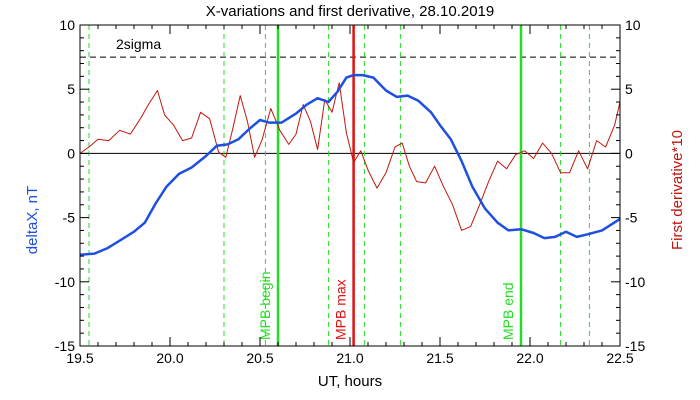 This screenshot has height=400, width=700. Describe the element at coordinates (635, 282) in the screenshot. I see `y-tick-label-right: -10` at that location.